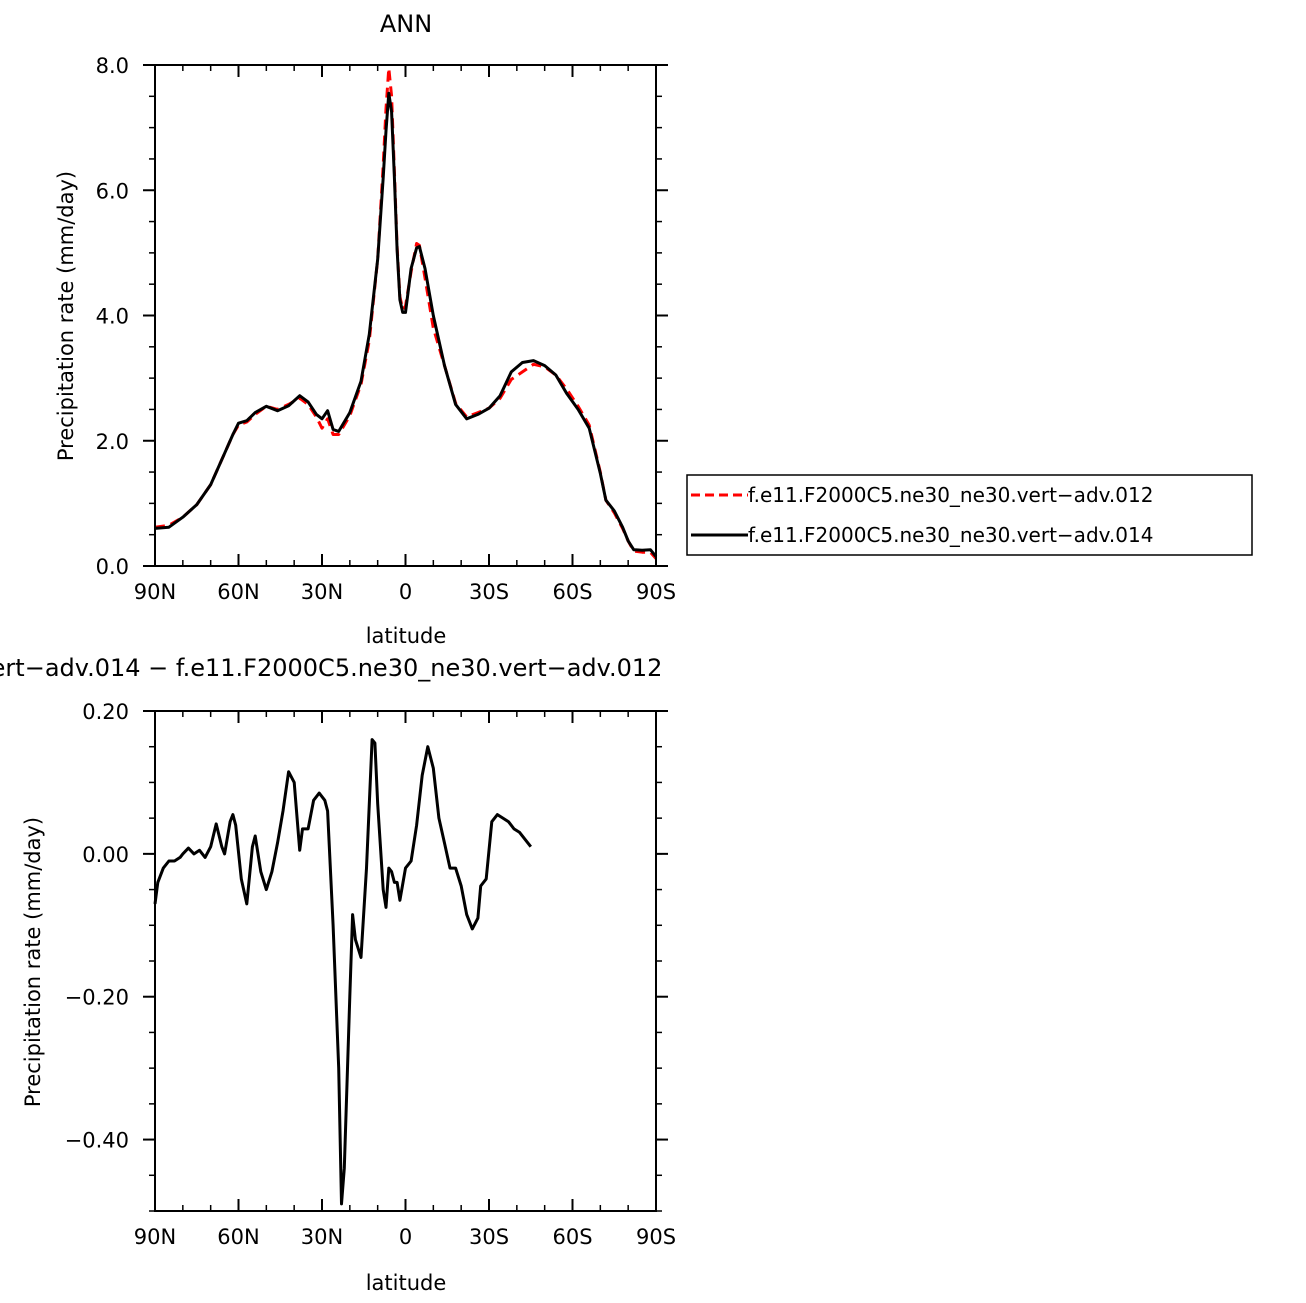 This screenshot has width=1306, height=1303. Describe the element at coordinates (950, 535) in the screenshot. I see `legend-entry-2: f.e11.F2000C5.ne30_ne30.vert−adv.014` at that location.